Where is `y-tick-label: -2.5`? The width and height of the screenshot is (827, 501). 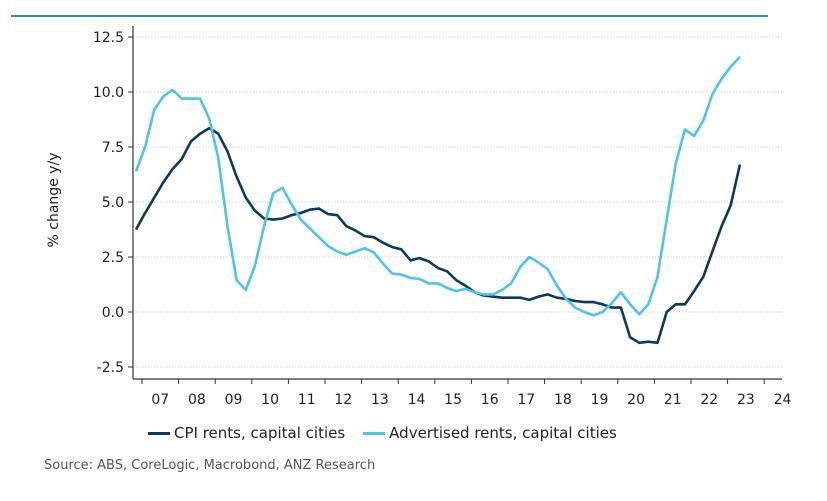 y-tick-label: -2.5 is located at coordinates (110, 368).